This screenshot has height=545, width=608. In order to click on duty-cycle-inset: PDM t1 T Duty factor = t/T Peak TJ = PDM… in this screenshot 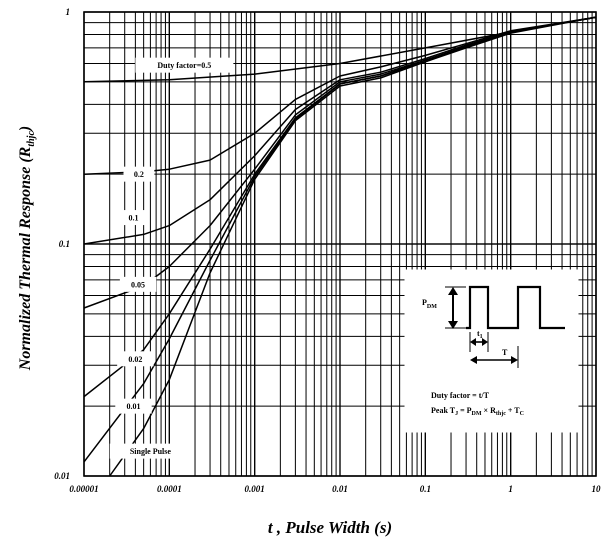, I will do `click(491, 351)`.